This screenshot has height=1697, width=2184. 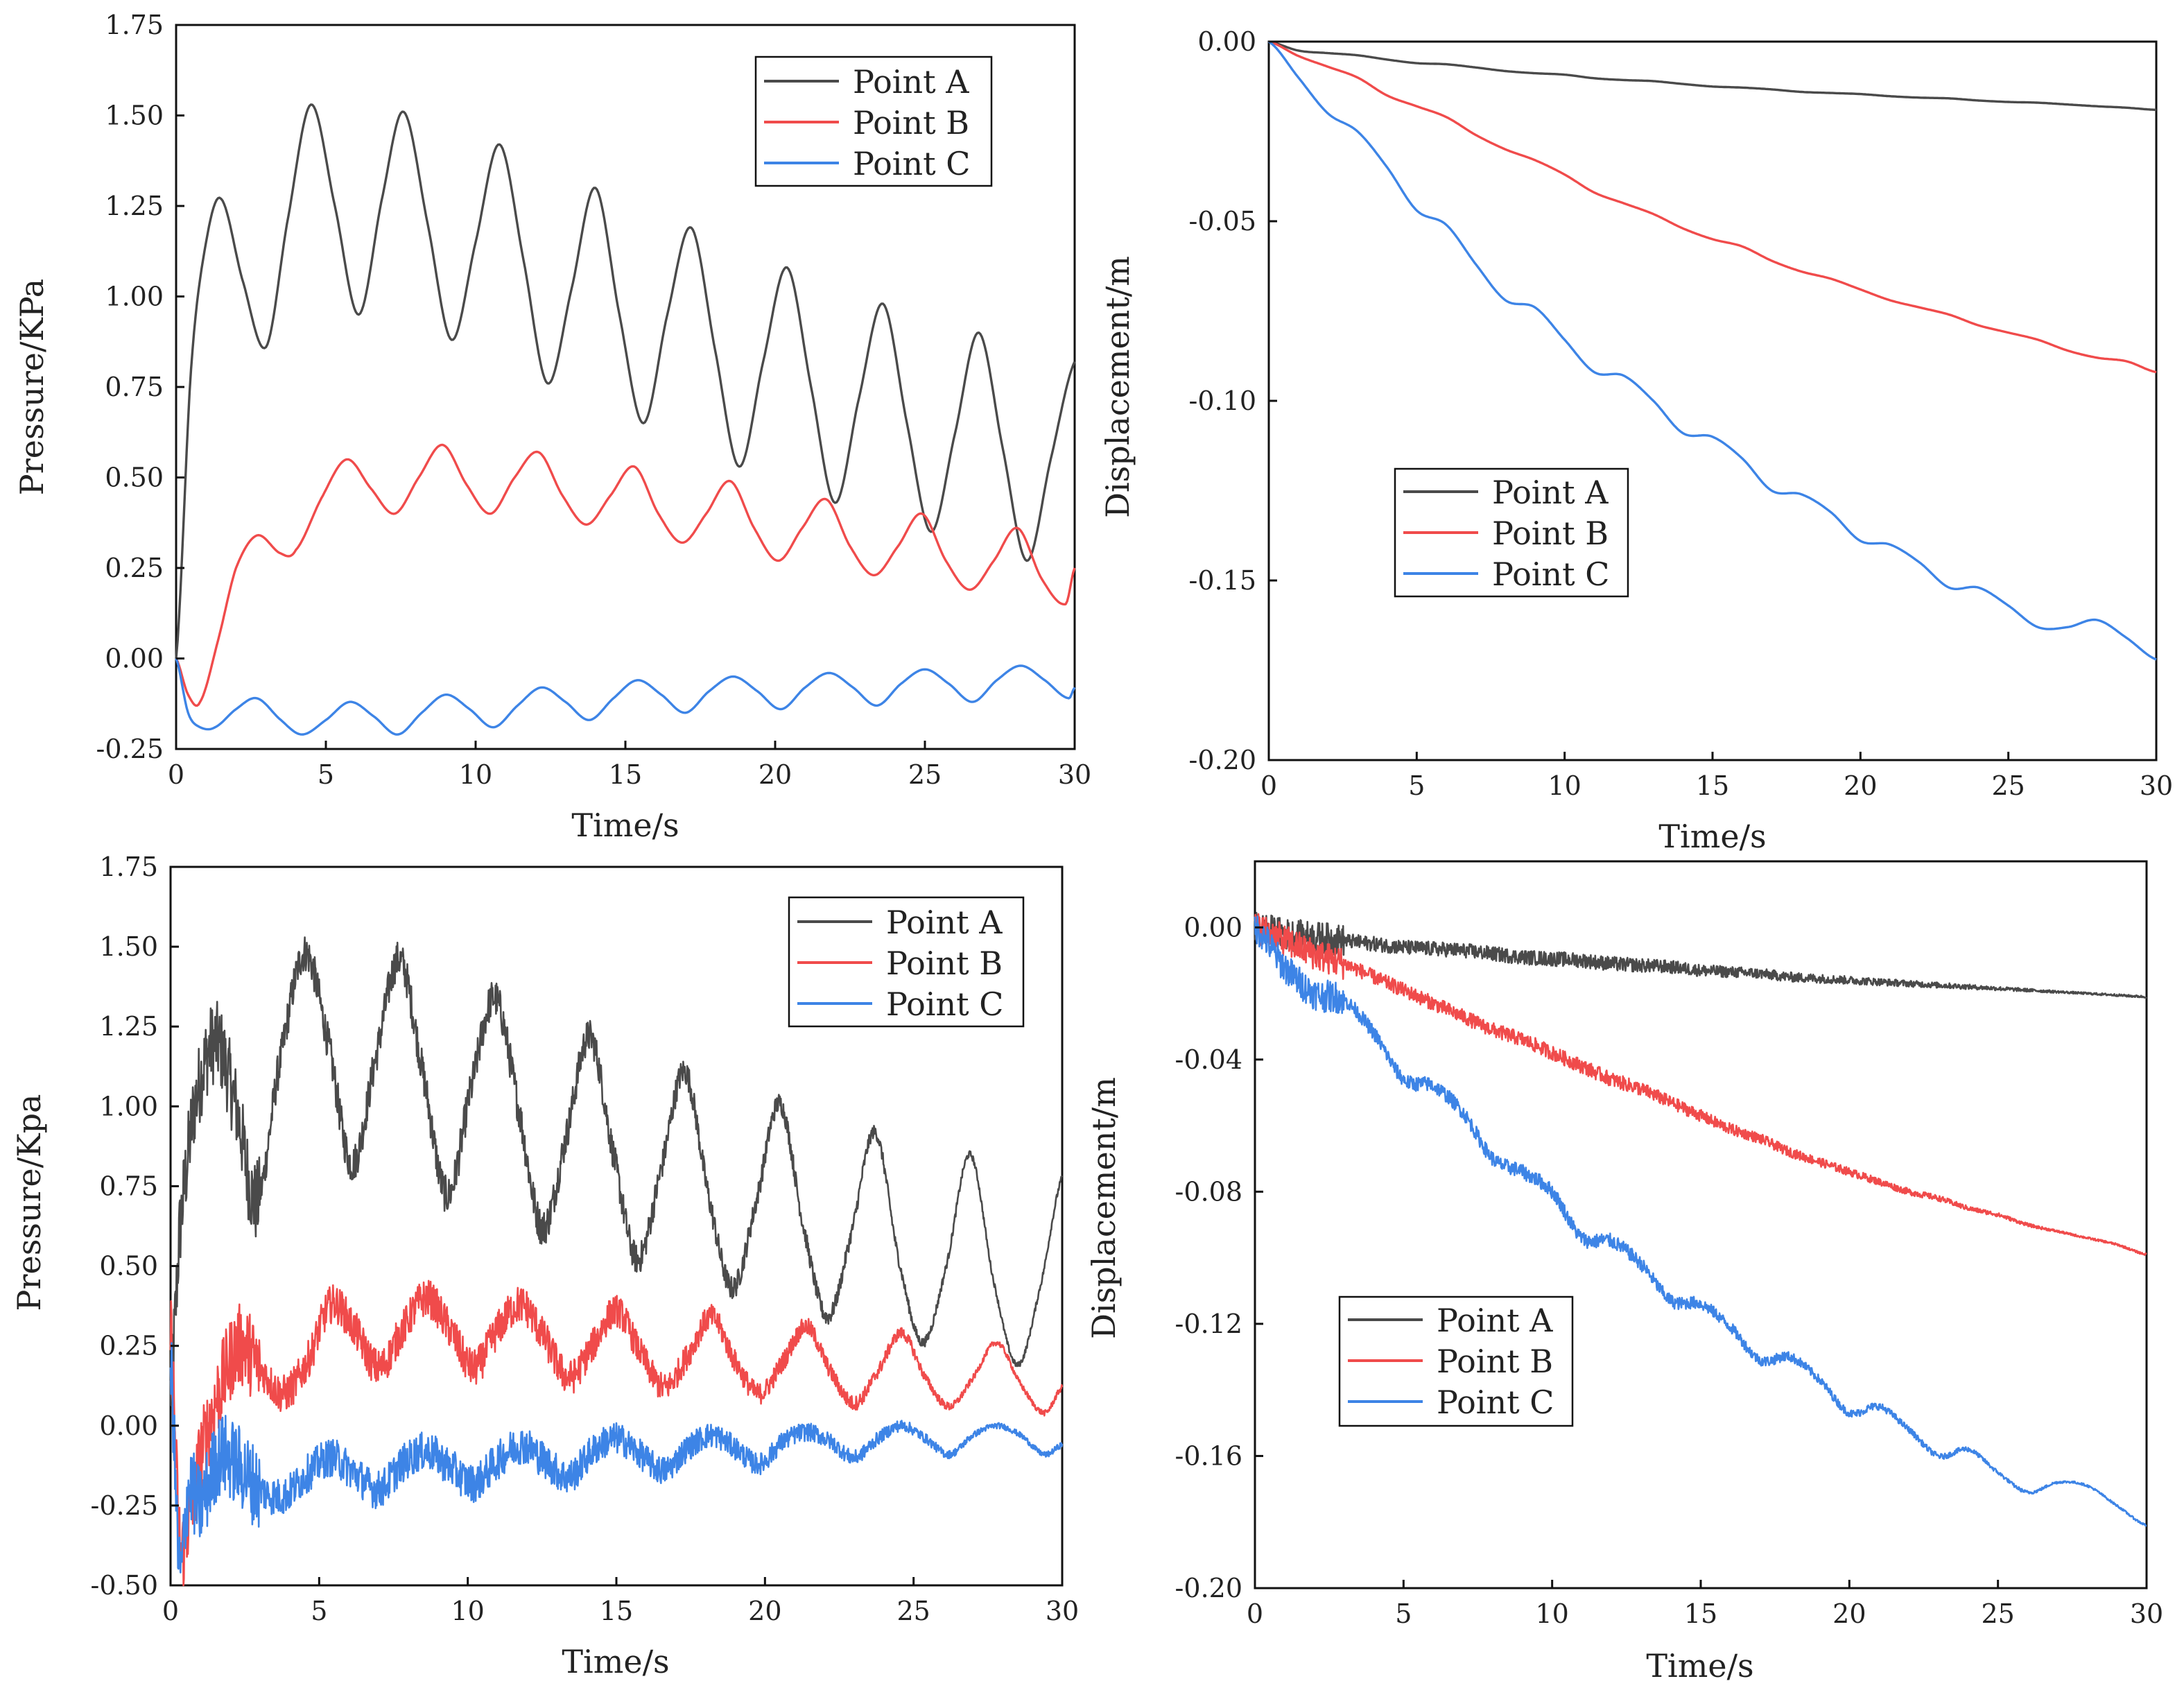 I want to click on y-tick-label: -0.10, so click(x=1222, y=401).